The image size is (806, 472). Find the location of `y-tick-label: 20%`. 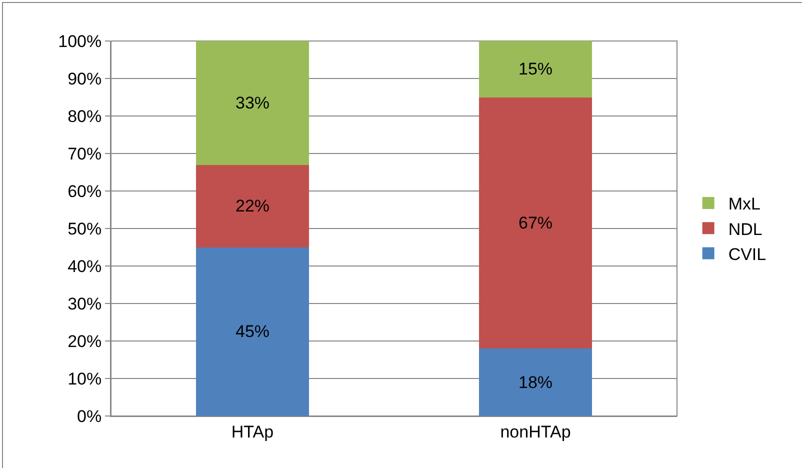

y-tick-label: 20% is located at coordinates (85, 341).